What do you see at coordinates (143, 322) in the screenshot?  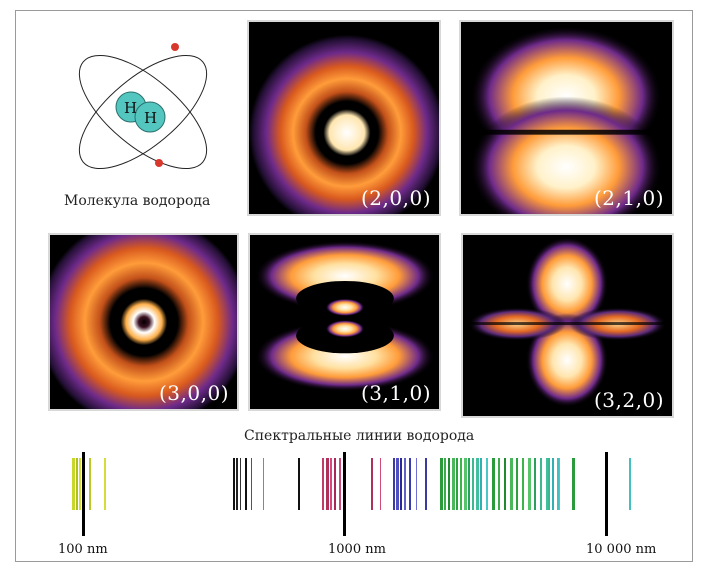 I see `orbital-panel-300: (3,0,0)` at bounding box center [143, 322].